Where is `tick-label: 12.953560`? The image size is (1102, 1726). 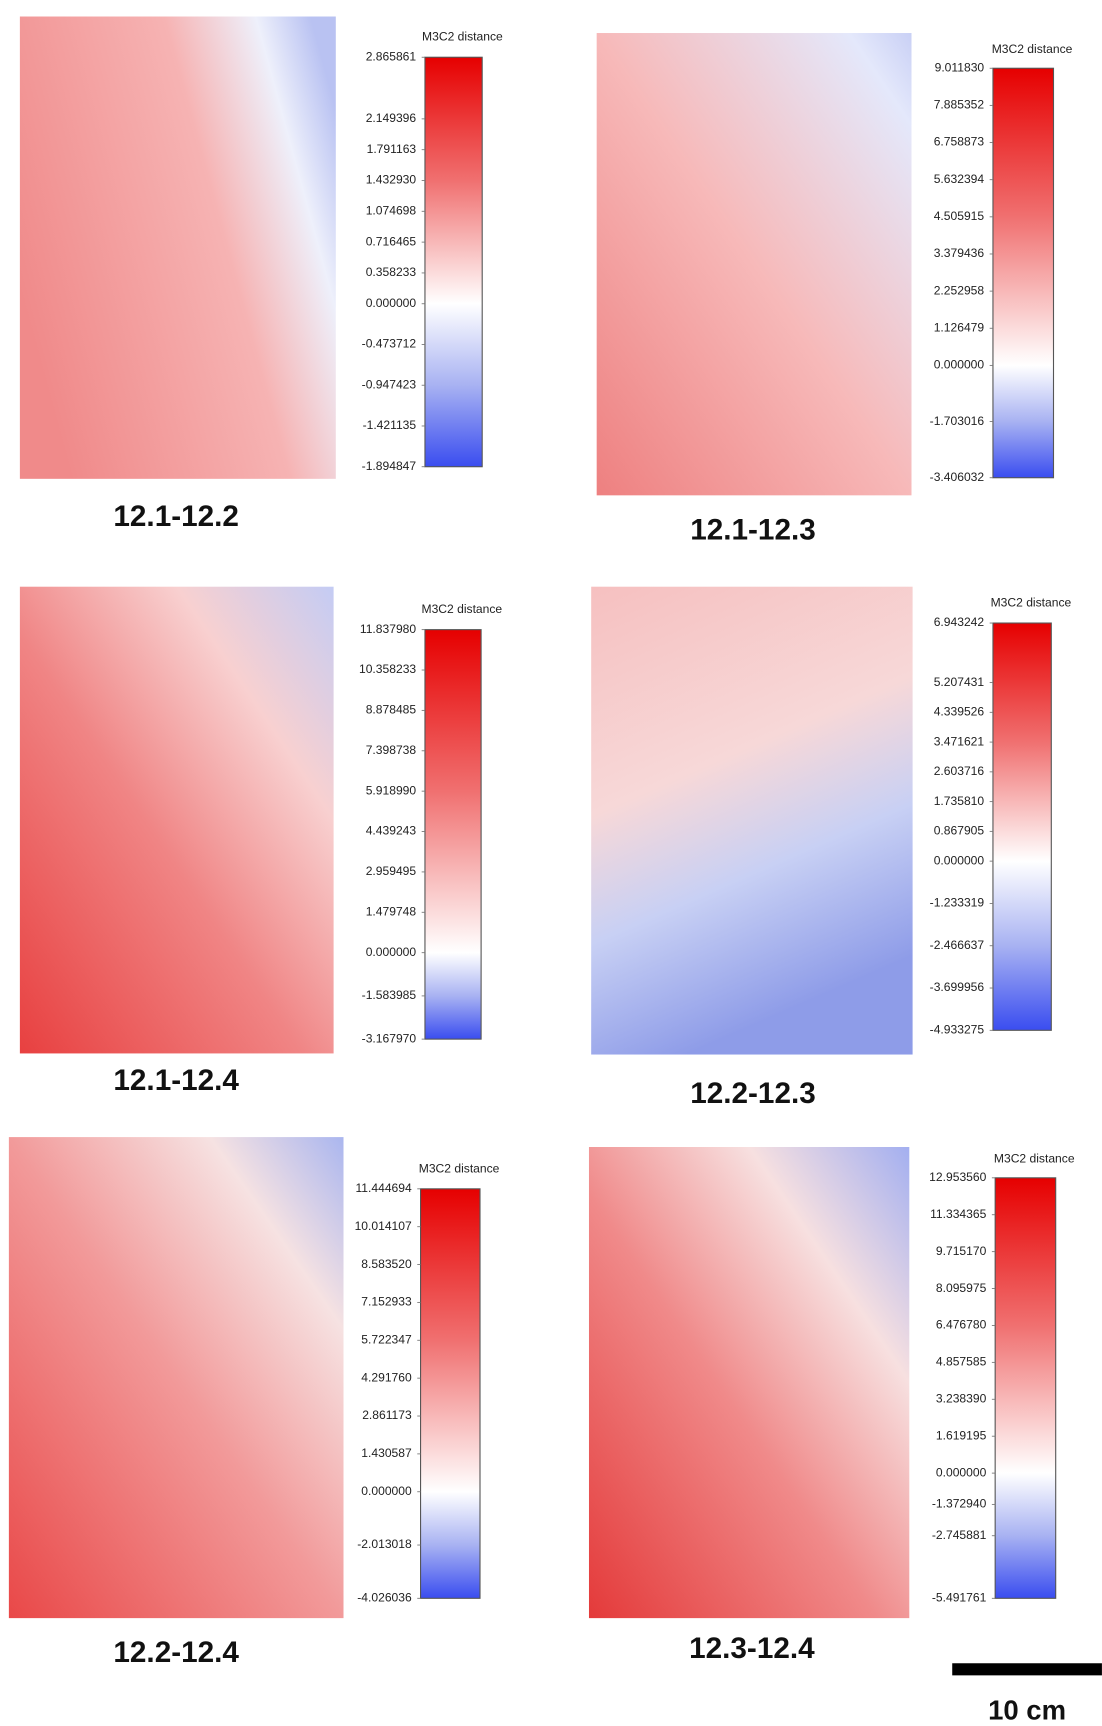
tick-label: 12.953560 is located at coordinates (957, 1177).